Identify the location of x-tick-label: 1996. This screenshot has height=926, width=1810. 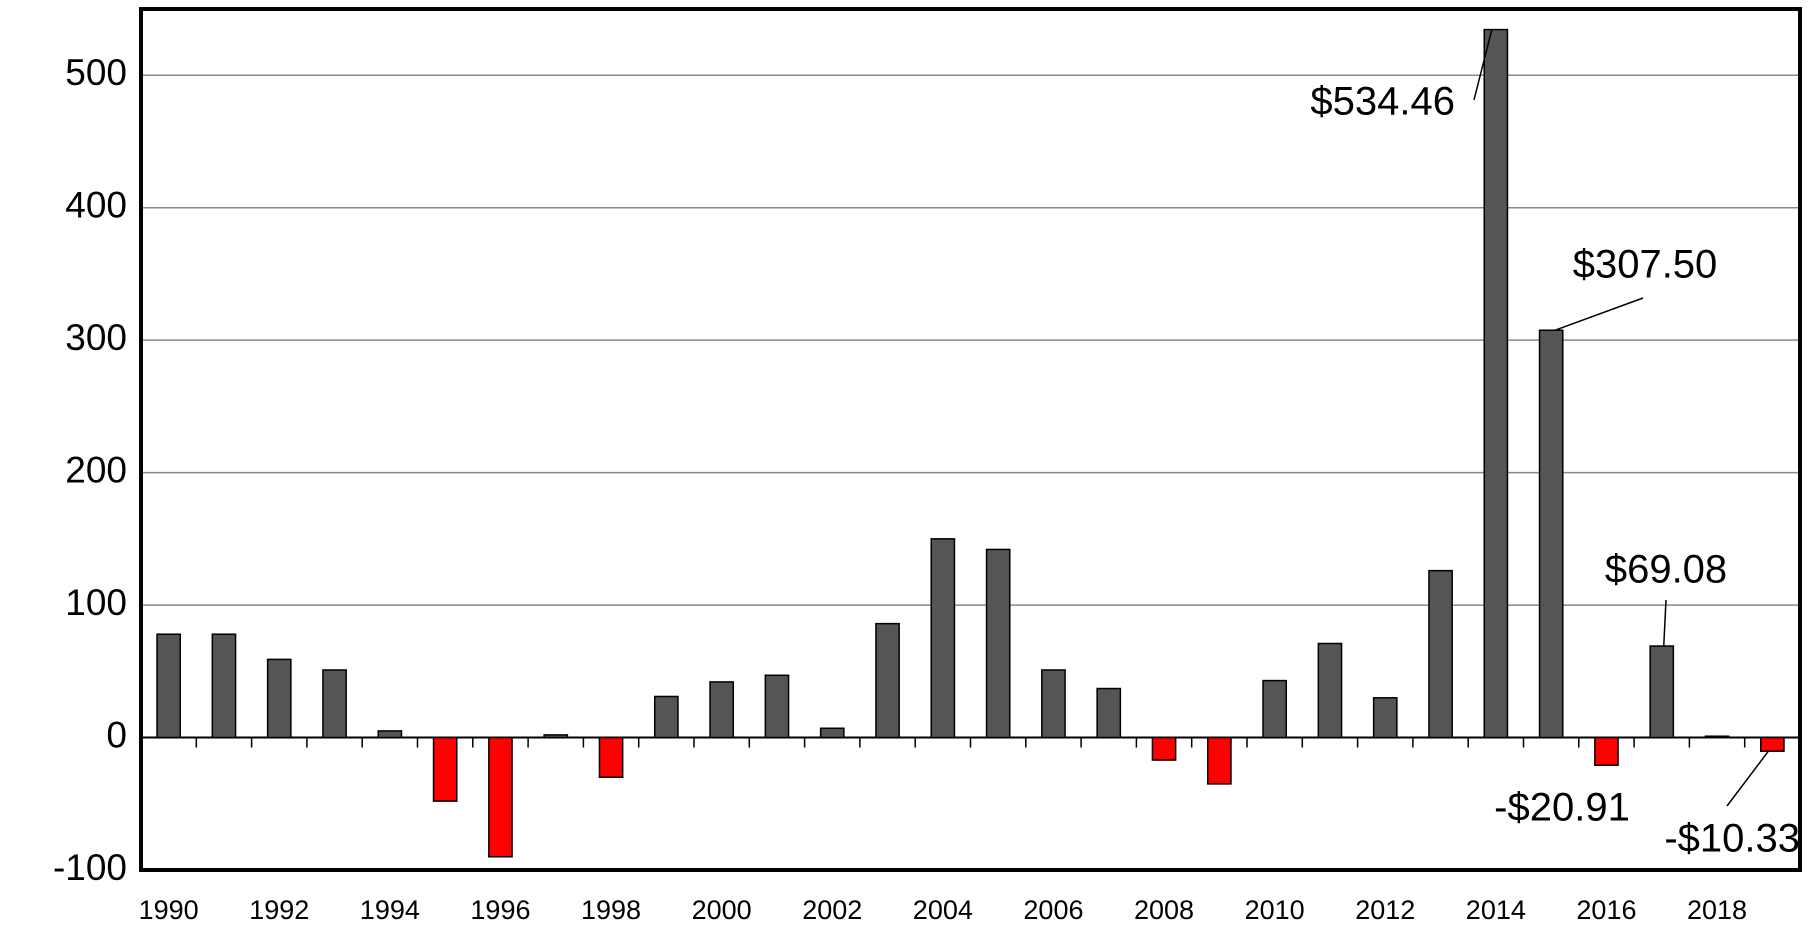
(500, 910).